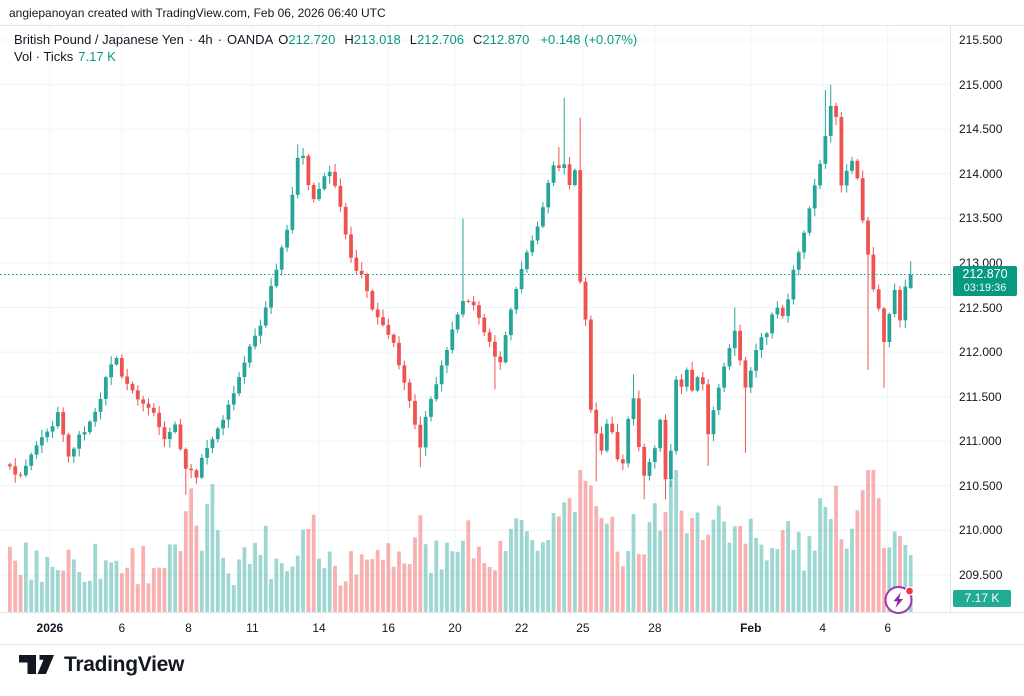 This screenshot has height=696, width=1024. Describe the element at coordinates (205, 39) in the screenshot. I see `timeframe-label: 4h` at that location.